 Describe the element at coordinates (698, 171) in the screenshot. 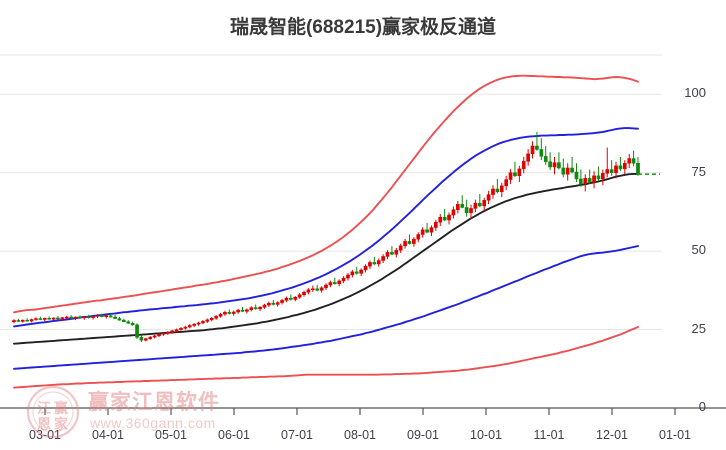

I see `y-axis-tick-75: 75` at that location.